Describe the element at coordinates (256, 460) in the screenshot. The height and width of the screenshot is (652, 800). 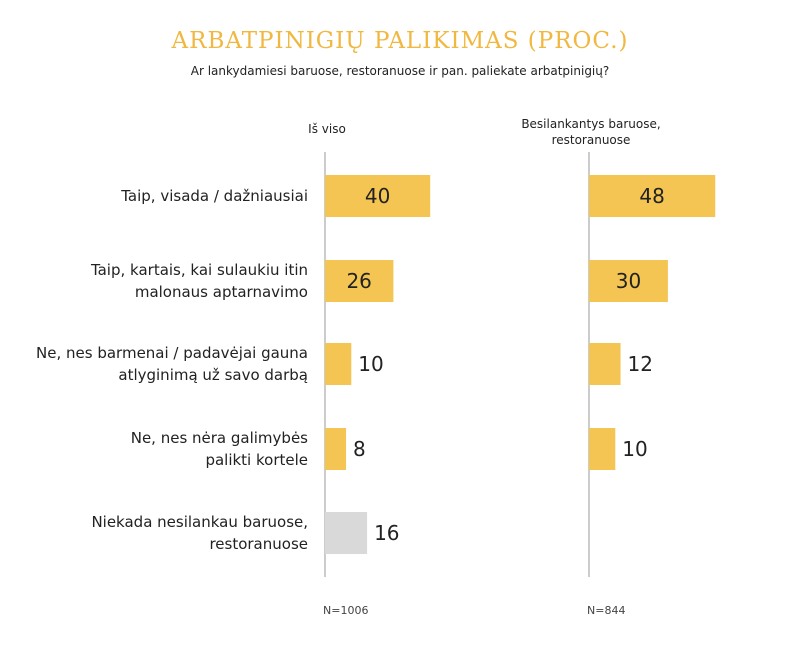
I see `category-label-line: palikti kortele` at that location.